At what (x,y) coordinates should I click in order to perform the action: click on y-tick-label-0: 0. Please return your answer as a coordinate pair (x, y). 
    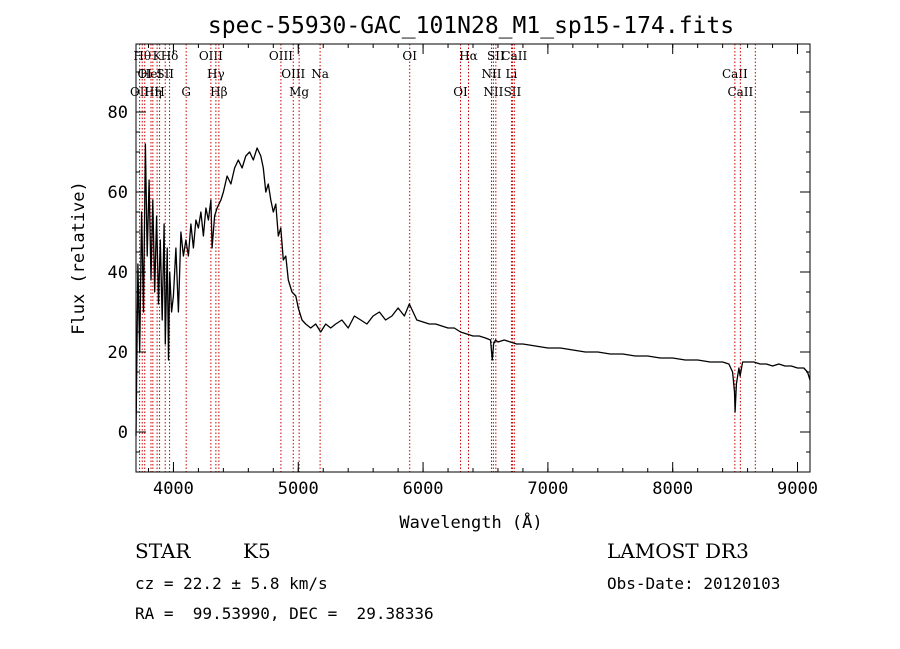
    Looking at the image, I should click on (123, 433).